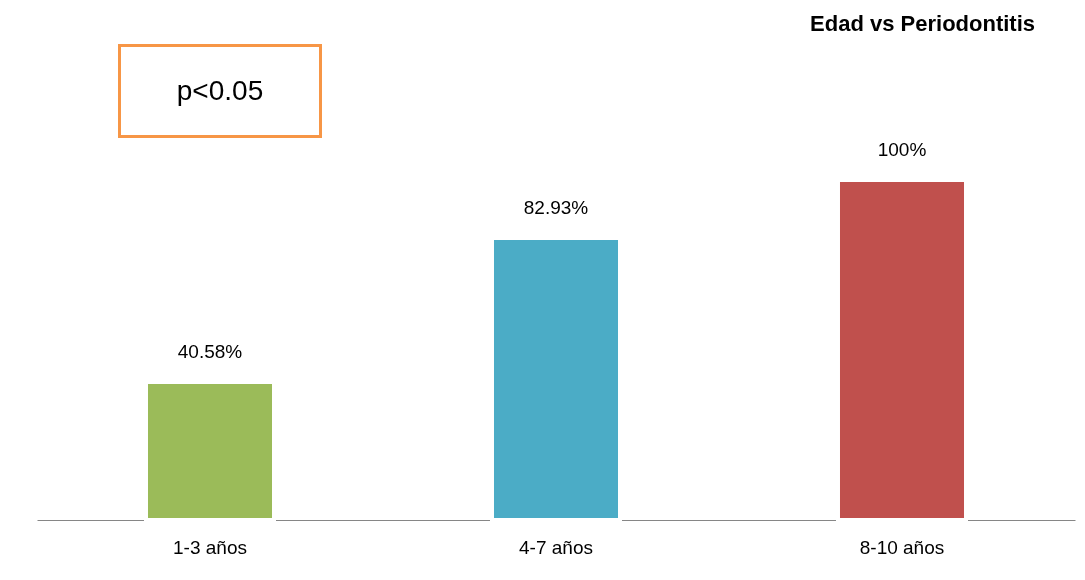  Describe the element at coordinates (902, 547) in the screenshot. I see `x-tick-label: 8-10 años` at that location.